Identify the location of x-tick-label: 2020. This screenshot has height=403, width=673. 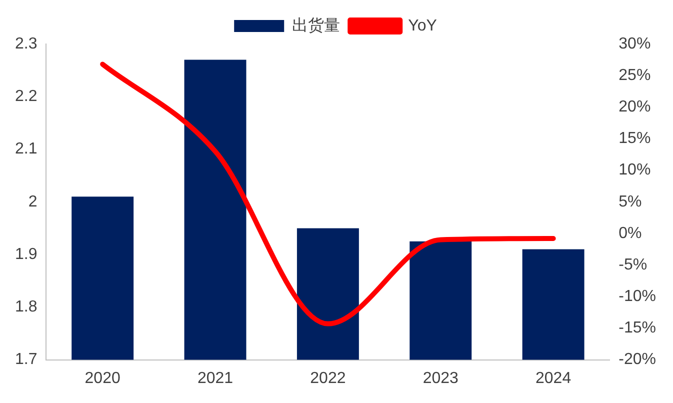
(102, 378).